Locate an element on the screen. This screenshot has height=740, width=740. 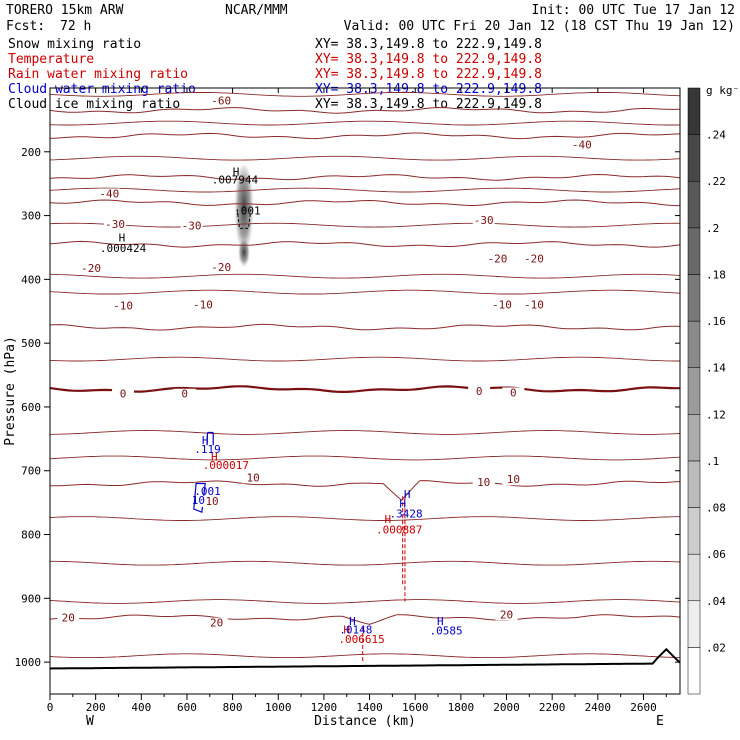
x-tick-label: 800 is located at coordinates (233, 707).